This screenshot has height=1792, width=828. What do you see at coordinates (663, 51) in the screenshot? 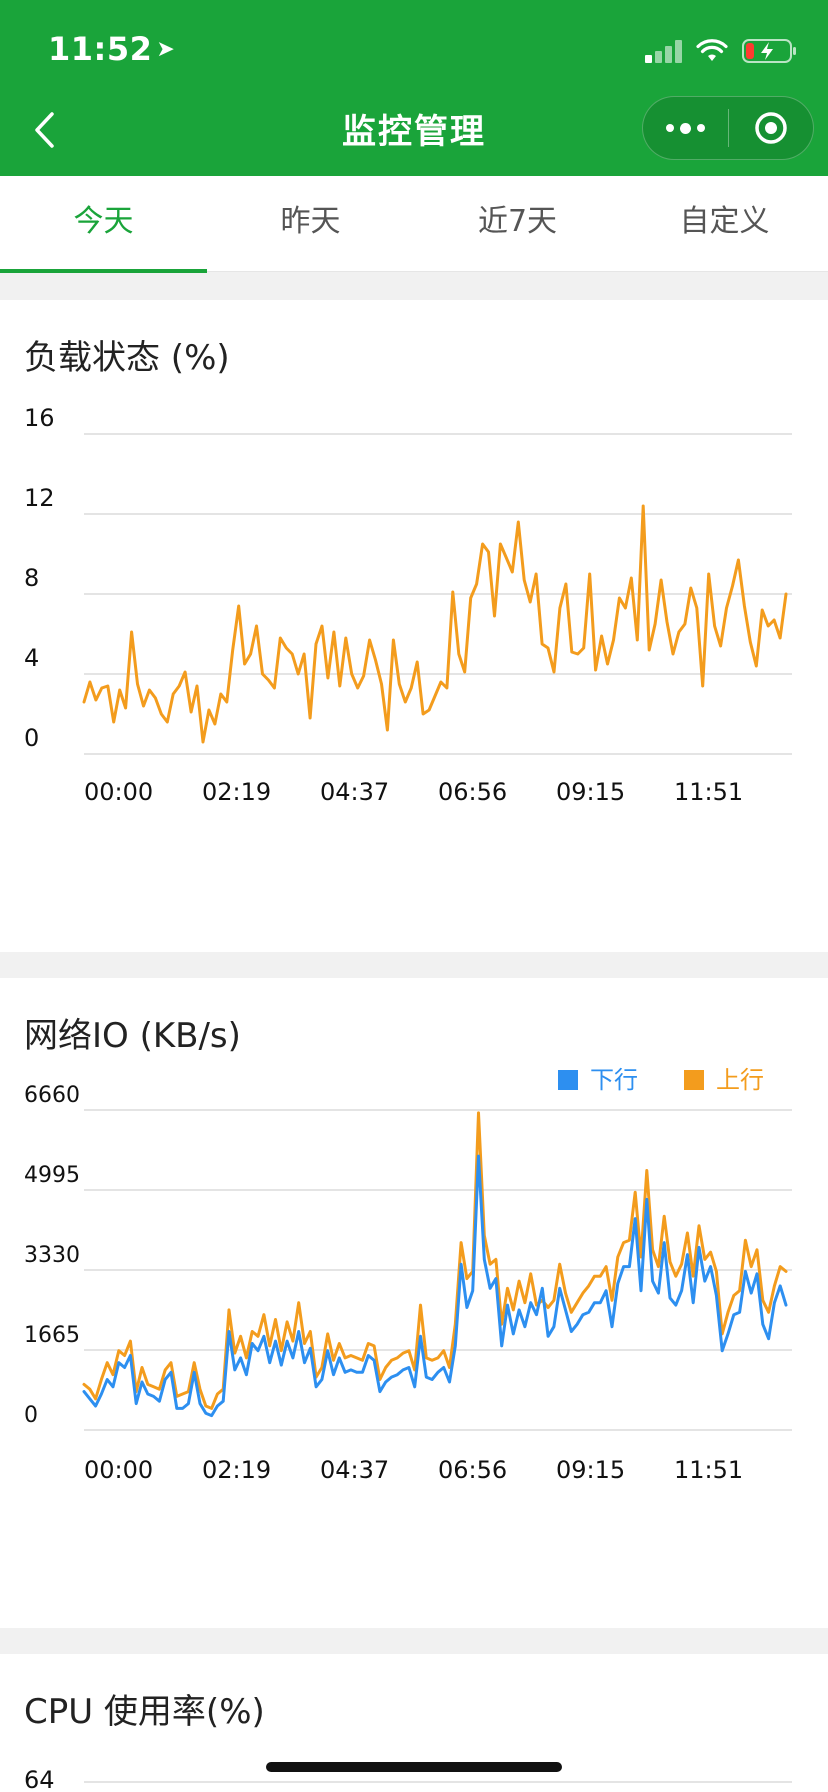
I see `signal-icon` at bounding box center [663, 51].